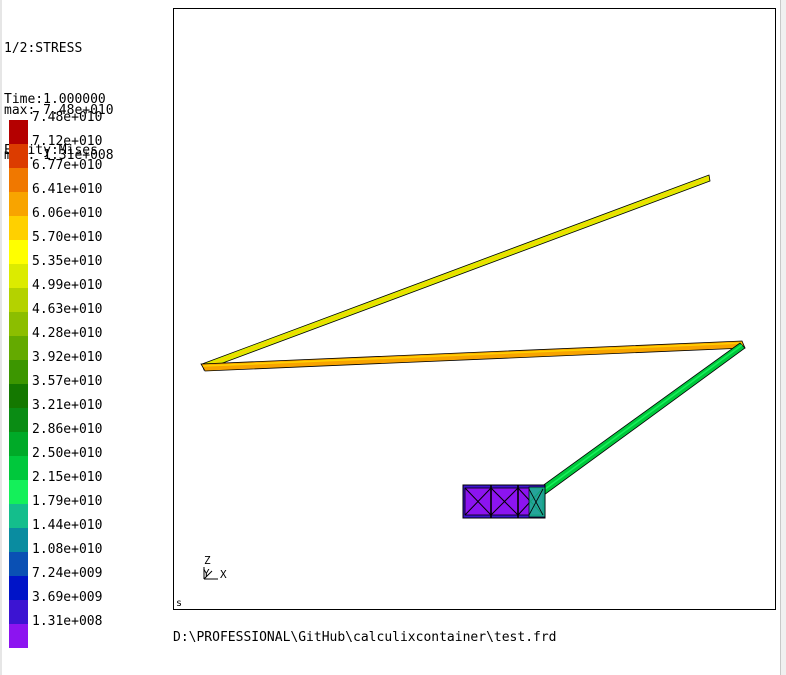  What do you see at coordinates (89, 607) in the screenshot?
I see `legend-row: 3.69e+009` at bounding box center [89, 607].